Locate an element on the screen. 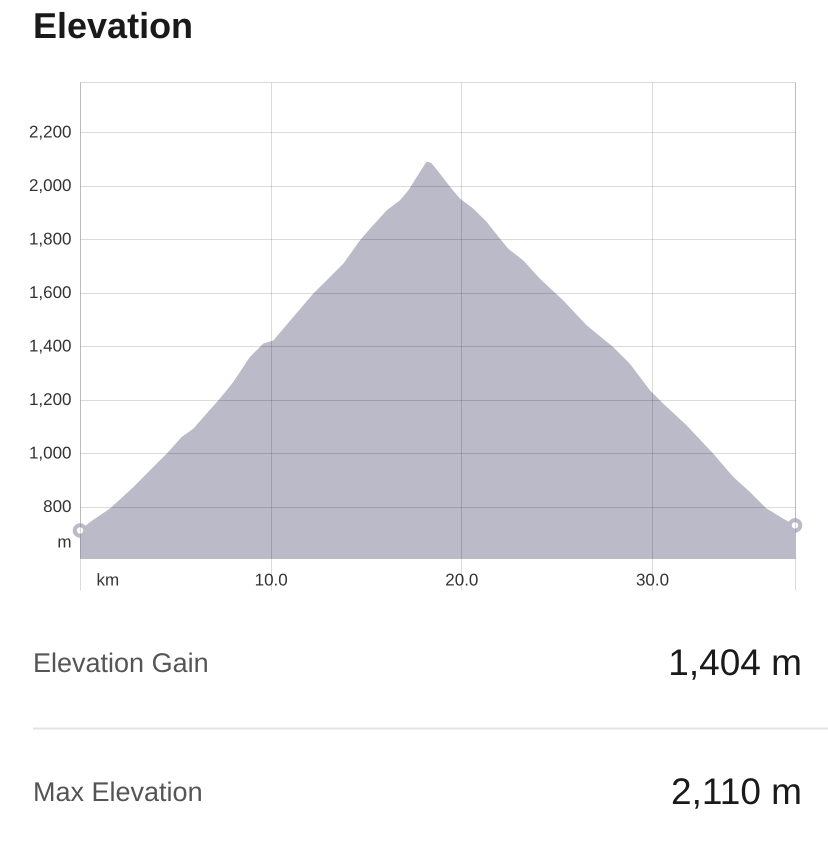 The width and height of the screenshot is (828, 861). text: 2,110 m is located at coordinates (736, 791).